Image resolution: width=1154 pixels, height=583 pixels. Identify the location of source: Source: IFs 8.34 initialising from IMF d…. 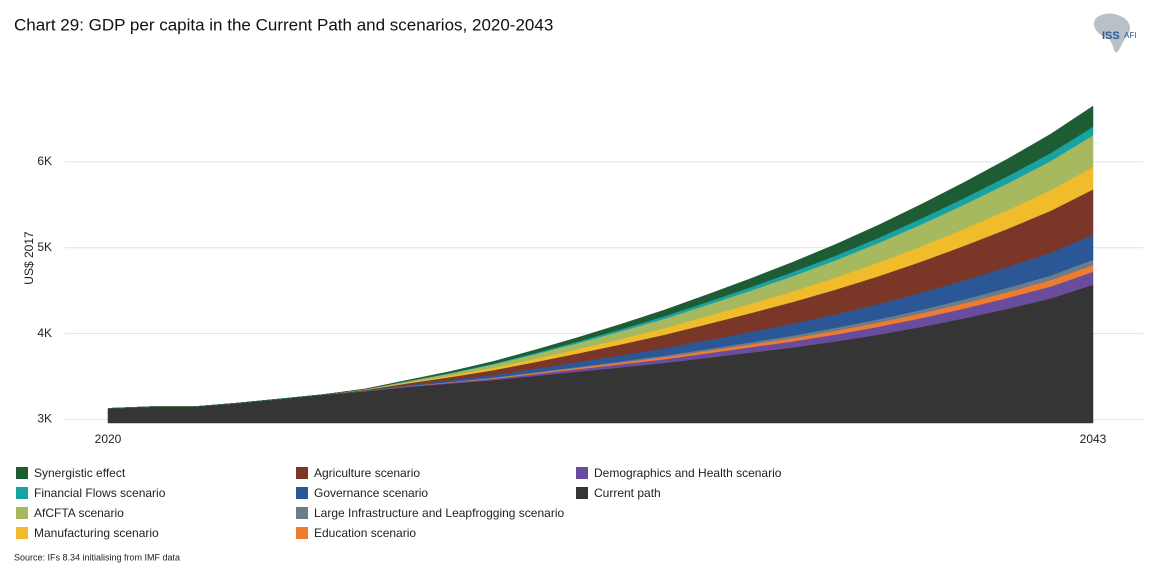
(97, 557).